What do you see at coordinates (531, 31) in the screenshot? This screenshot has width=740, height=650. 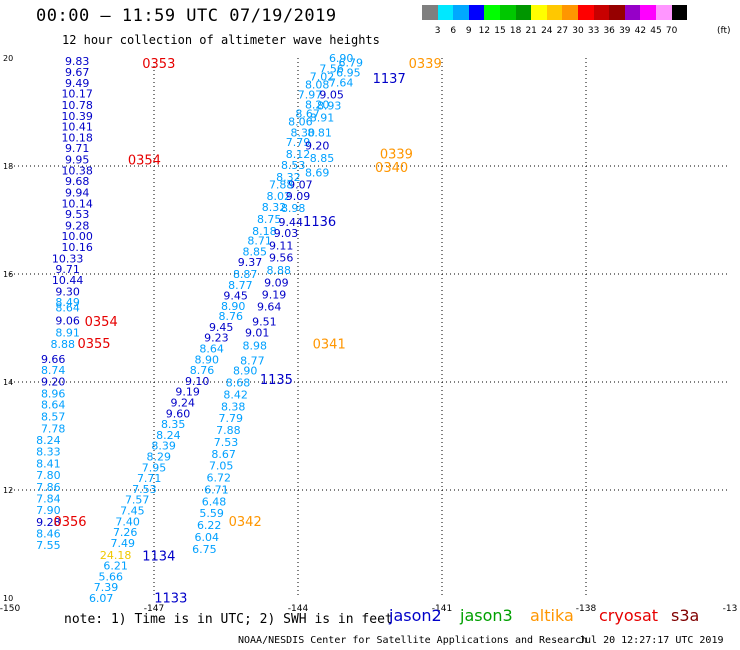 I see `color-scale-label: 21` at bounding box center [531, 31].